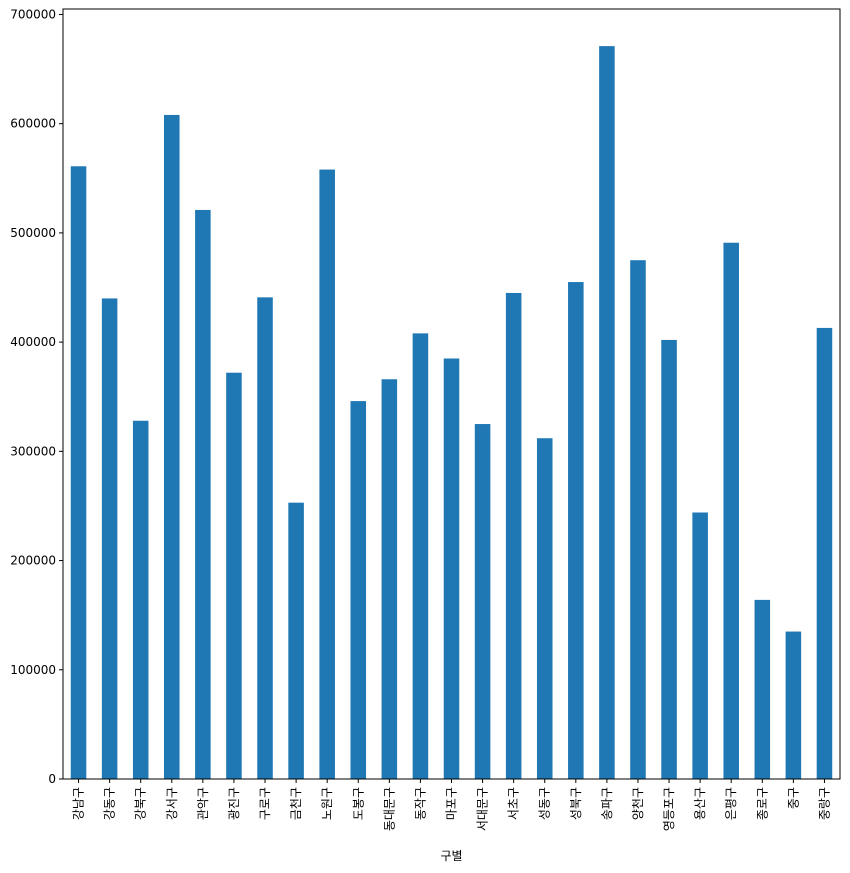  I want to click on x-tick-label: 도봉구, so click(358, 803).